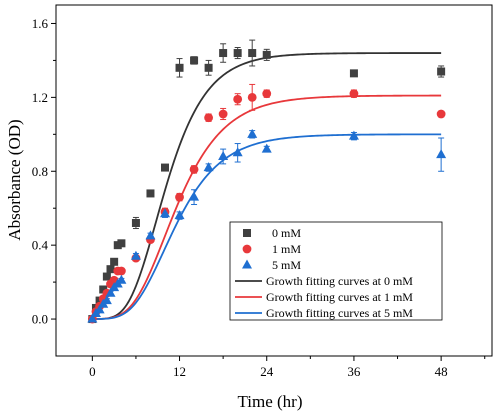  What do you see at coordinates (40, 97) in the screenshot?
I see `y-tick-label: 1.2` at bounding box center [40, 97].